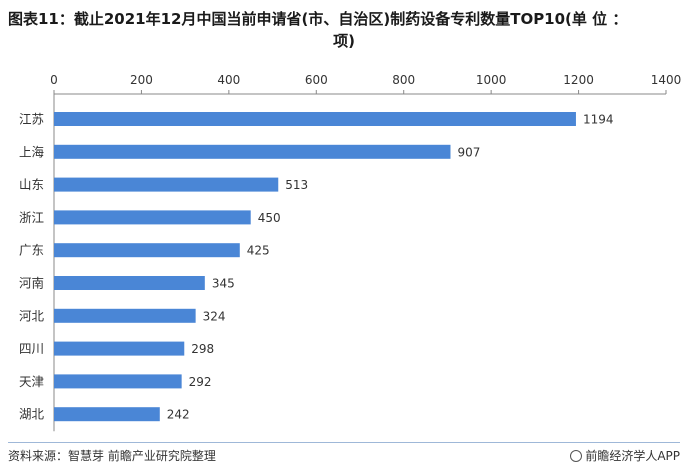 The height and width of the screenshot is (475, 688). Describe the element at coordinates (228, 80) in the screenshot. I see `x-tick-label: 400` at that location.